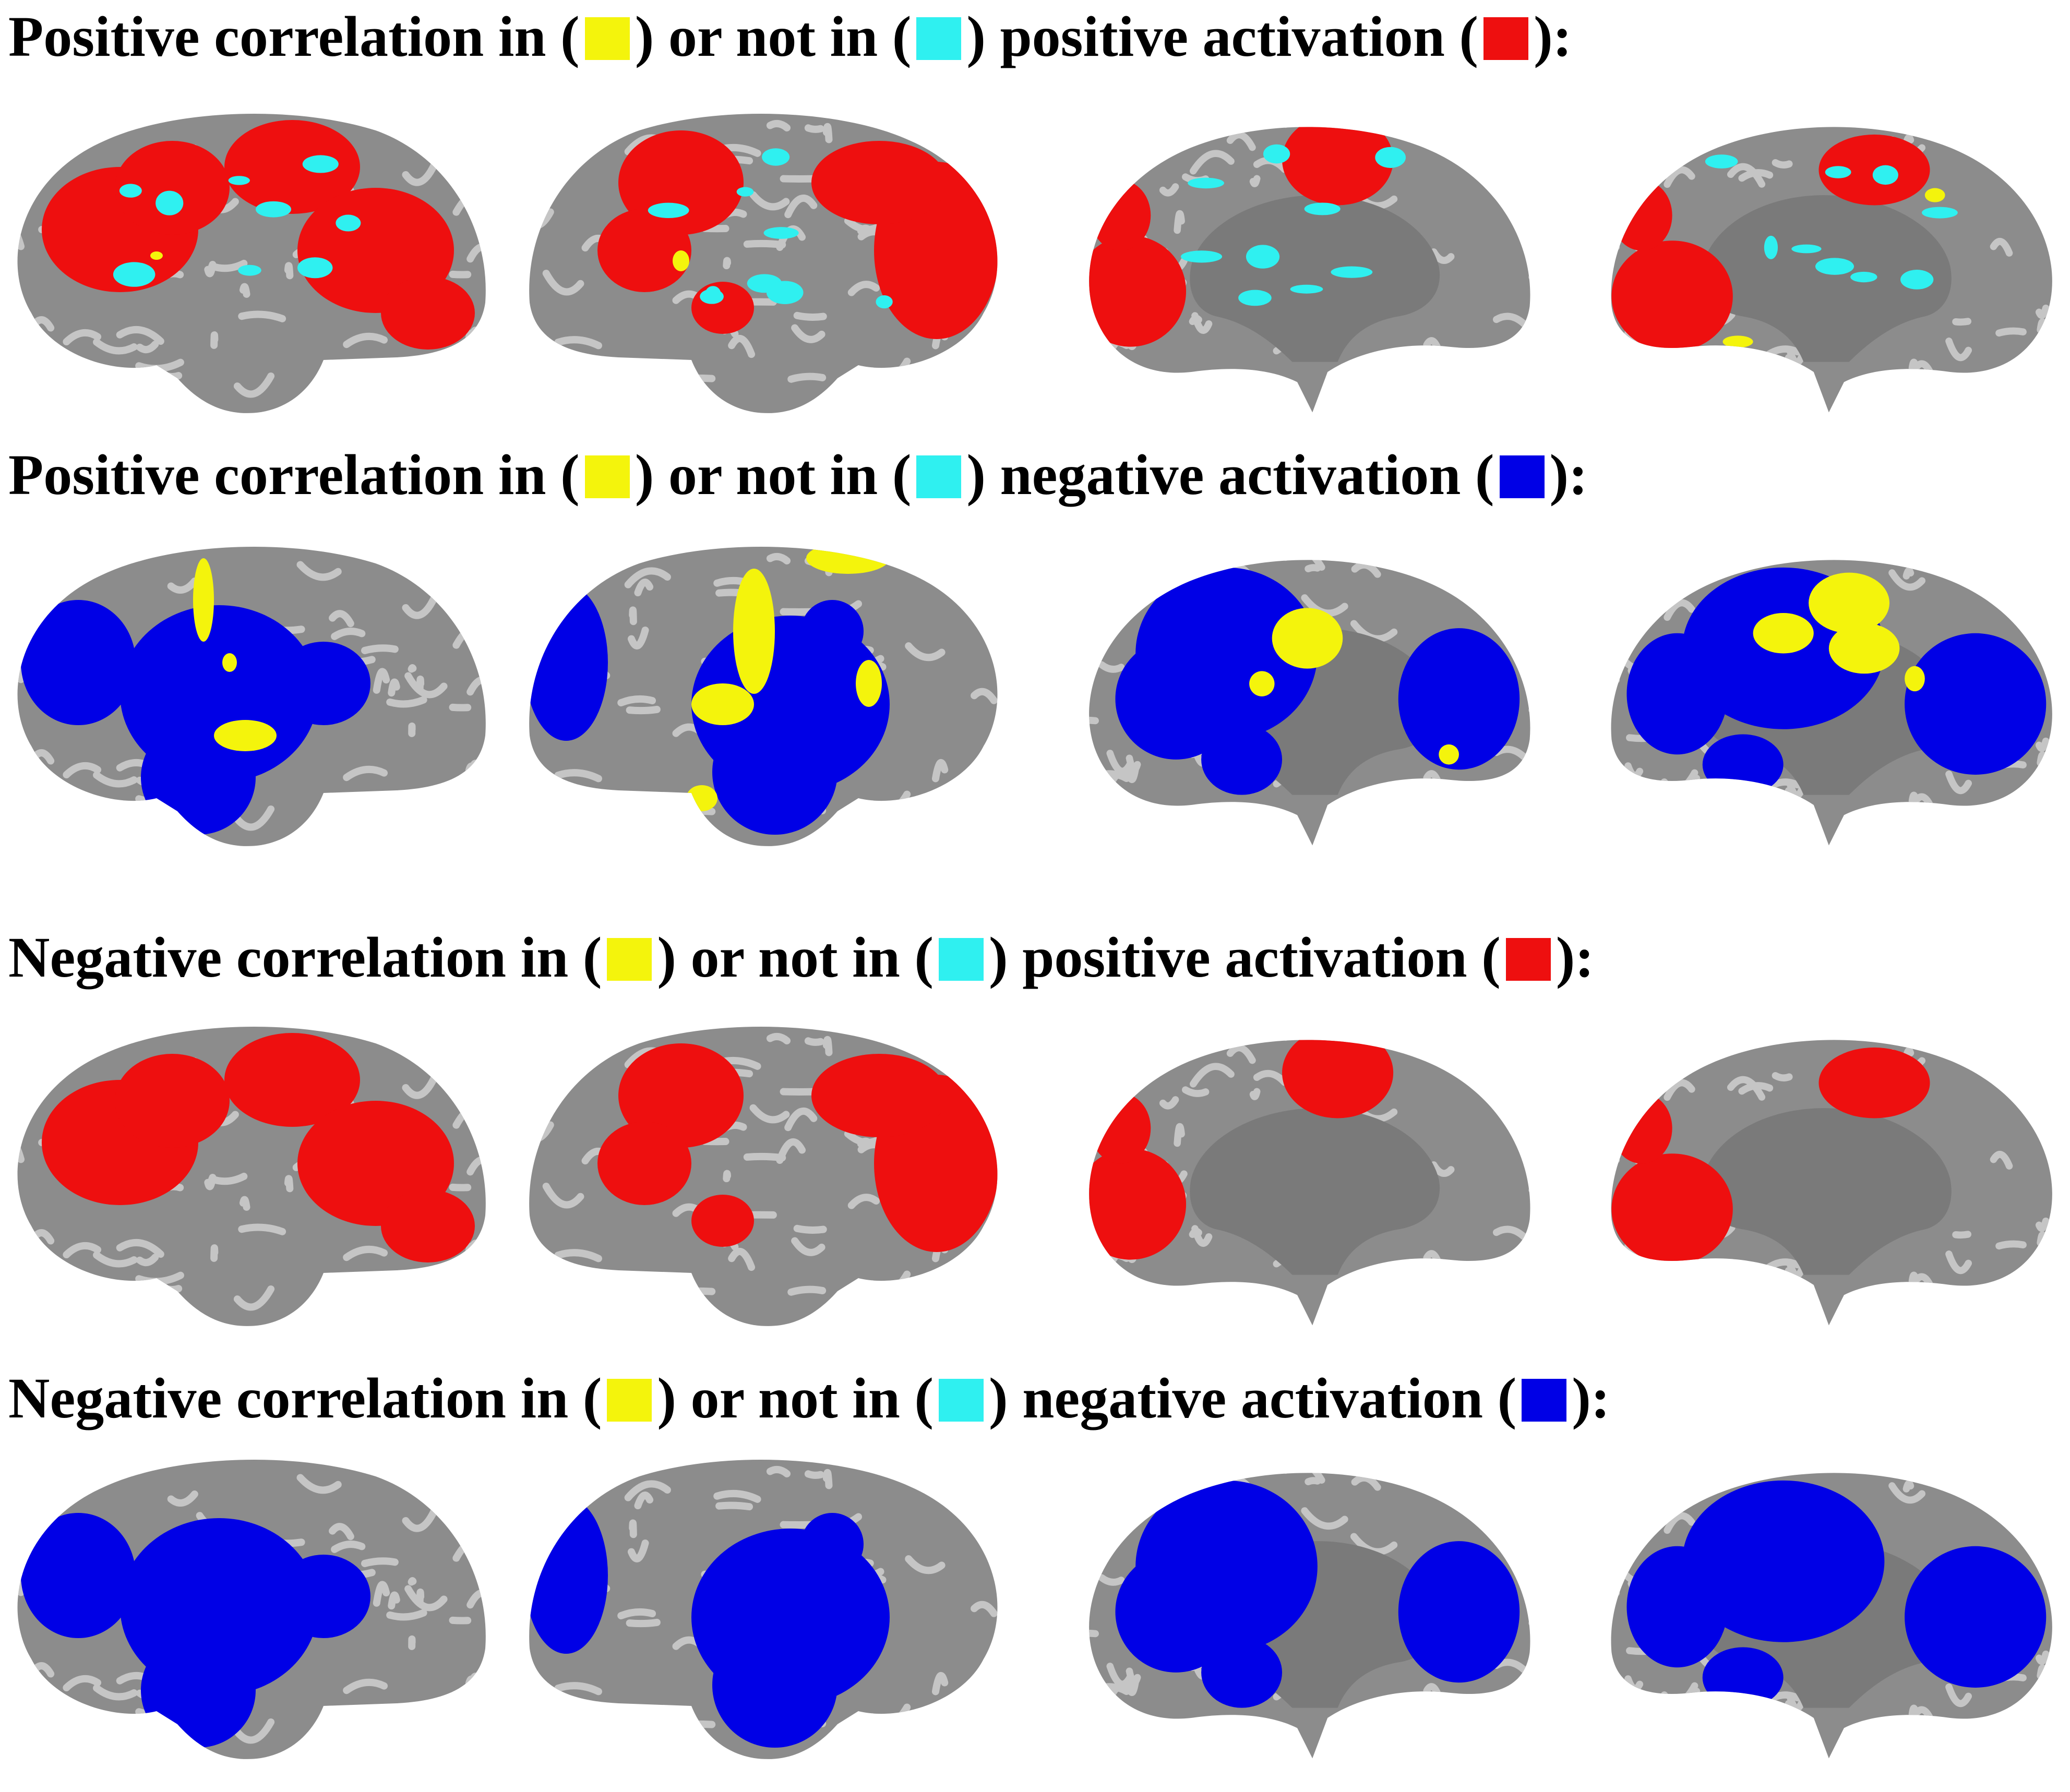 The width and height of the screenshot is (2070, 1792). Describe the element at coordinates (1553, 36) in the screenshot. I see `row-1-text-e: ):` at that location.